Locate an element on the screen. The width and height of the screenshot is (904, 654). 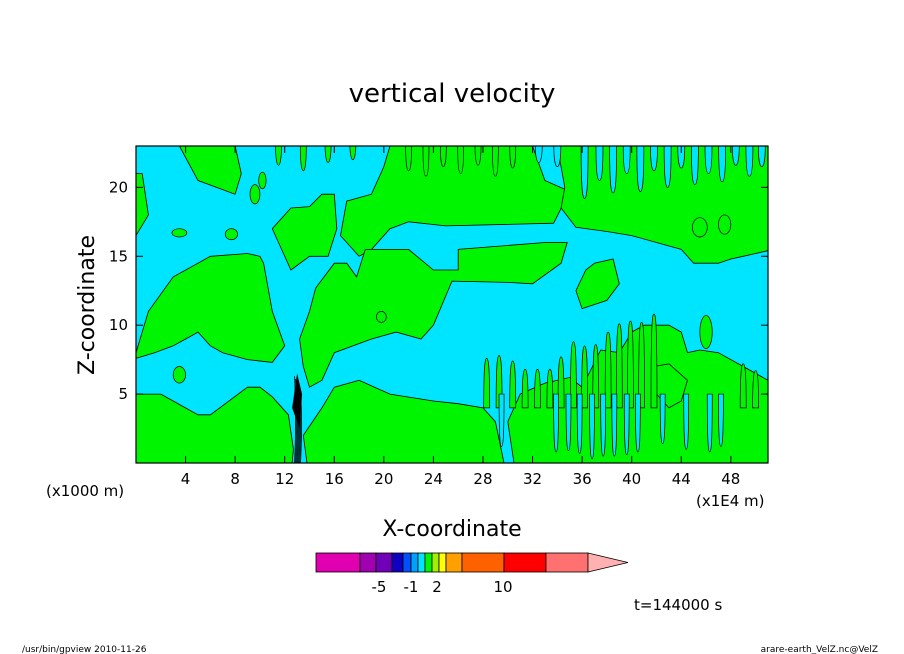
y-axis-title: Z-coordinate is located at coordinates (87, 305).